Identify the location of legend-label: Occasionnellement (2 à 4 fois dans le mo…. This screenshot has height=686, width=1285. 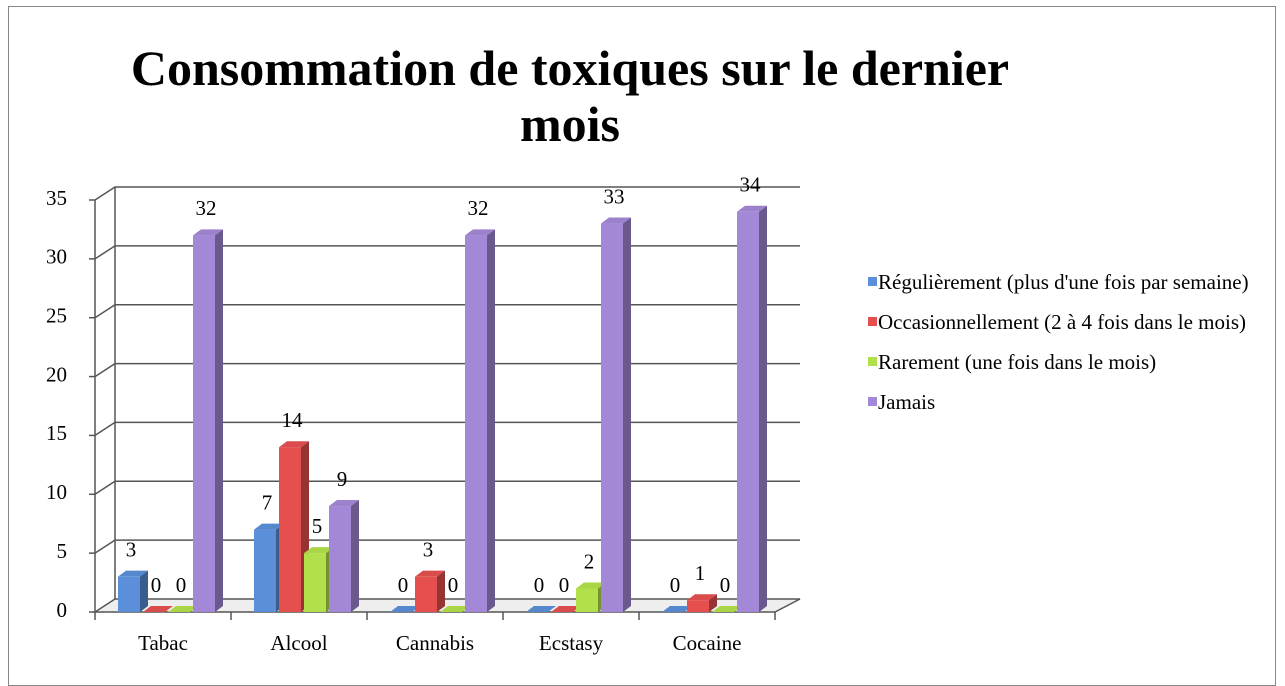
(1062, 322).